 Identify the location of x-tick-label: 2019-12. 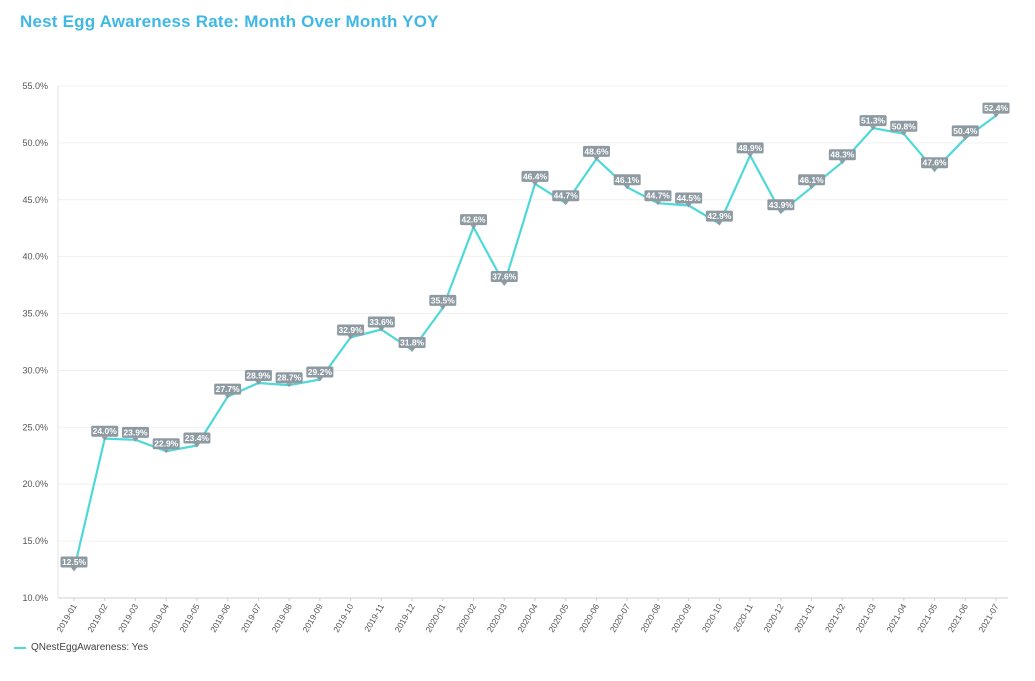
(405, 618).